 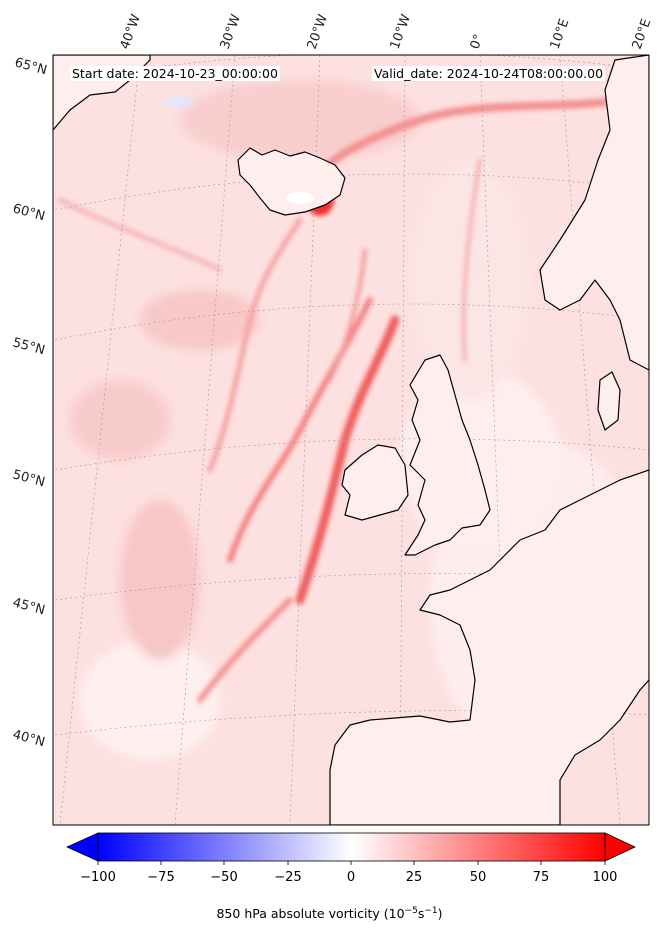 I want to click on colorbar-tick: 100, so click(x=605, y=877).